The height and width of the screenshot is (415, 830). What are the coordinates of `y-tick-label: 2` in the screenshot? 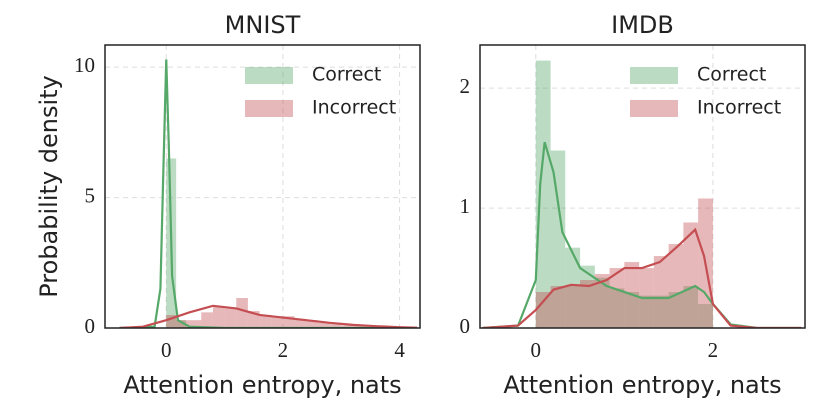 It's located at (465, 86).